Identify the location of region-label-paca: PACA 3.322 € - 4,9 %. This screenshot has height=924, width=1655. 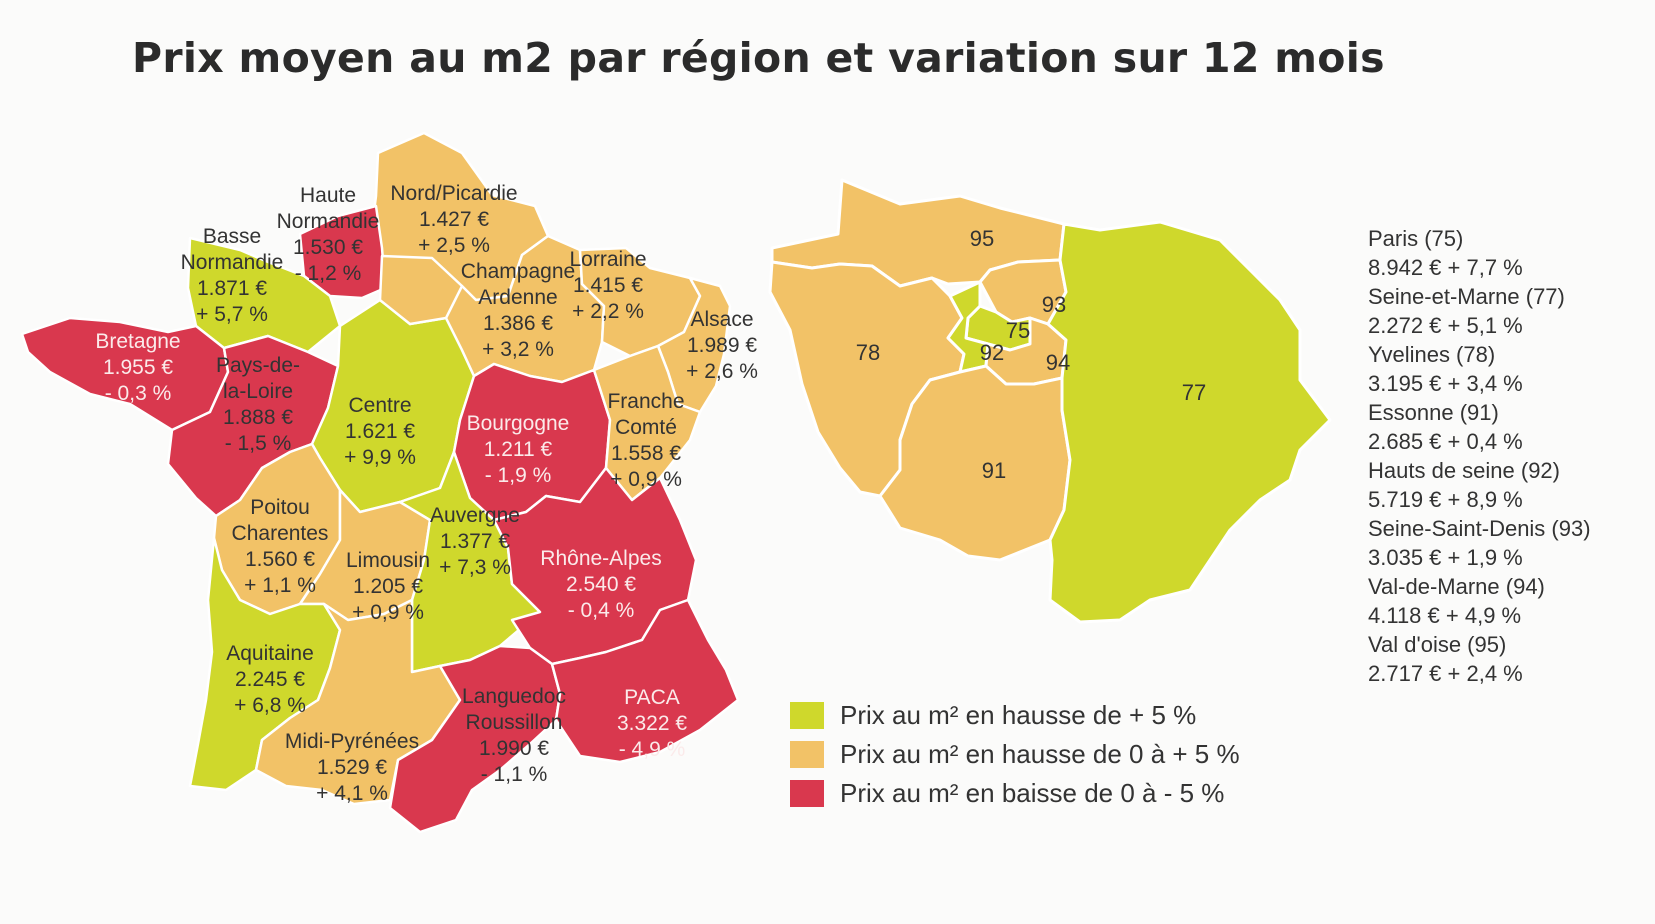
(652, 723).